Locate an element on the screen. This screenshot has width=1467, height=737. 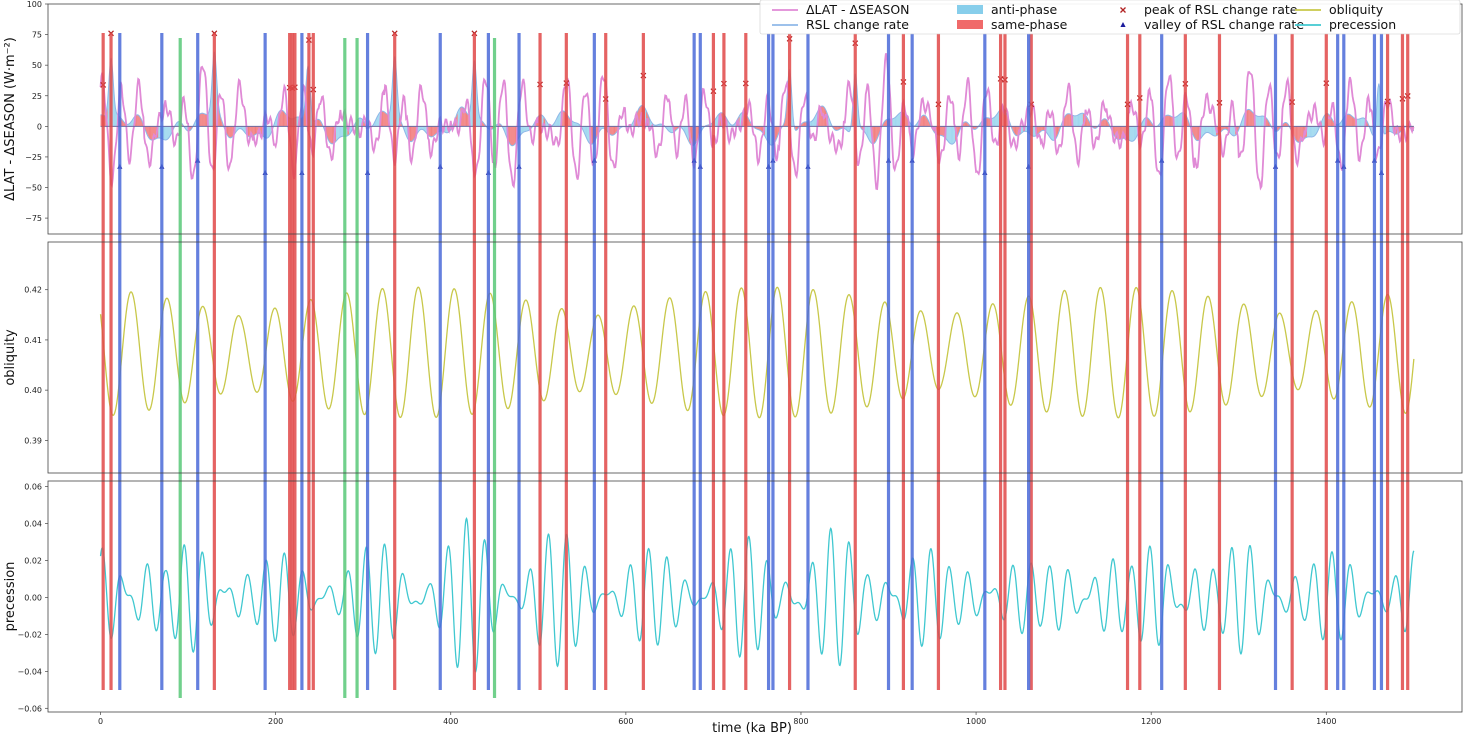
legend-entry: RSL change rate is located at coordinates (840, 24).